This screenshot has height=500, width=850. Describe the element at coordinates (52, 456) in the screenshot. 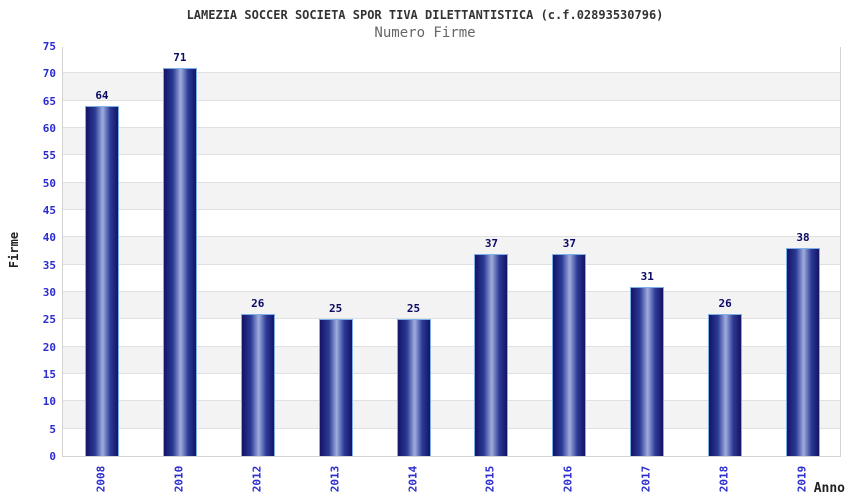

I see `y-tick-label: 0` at that location.